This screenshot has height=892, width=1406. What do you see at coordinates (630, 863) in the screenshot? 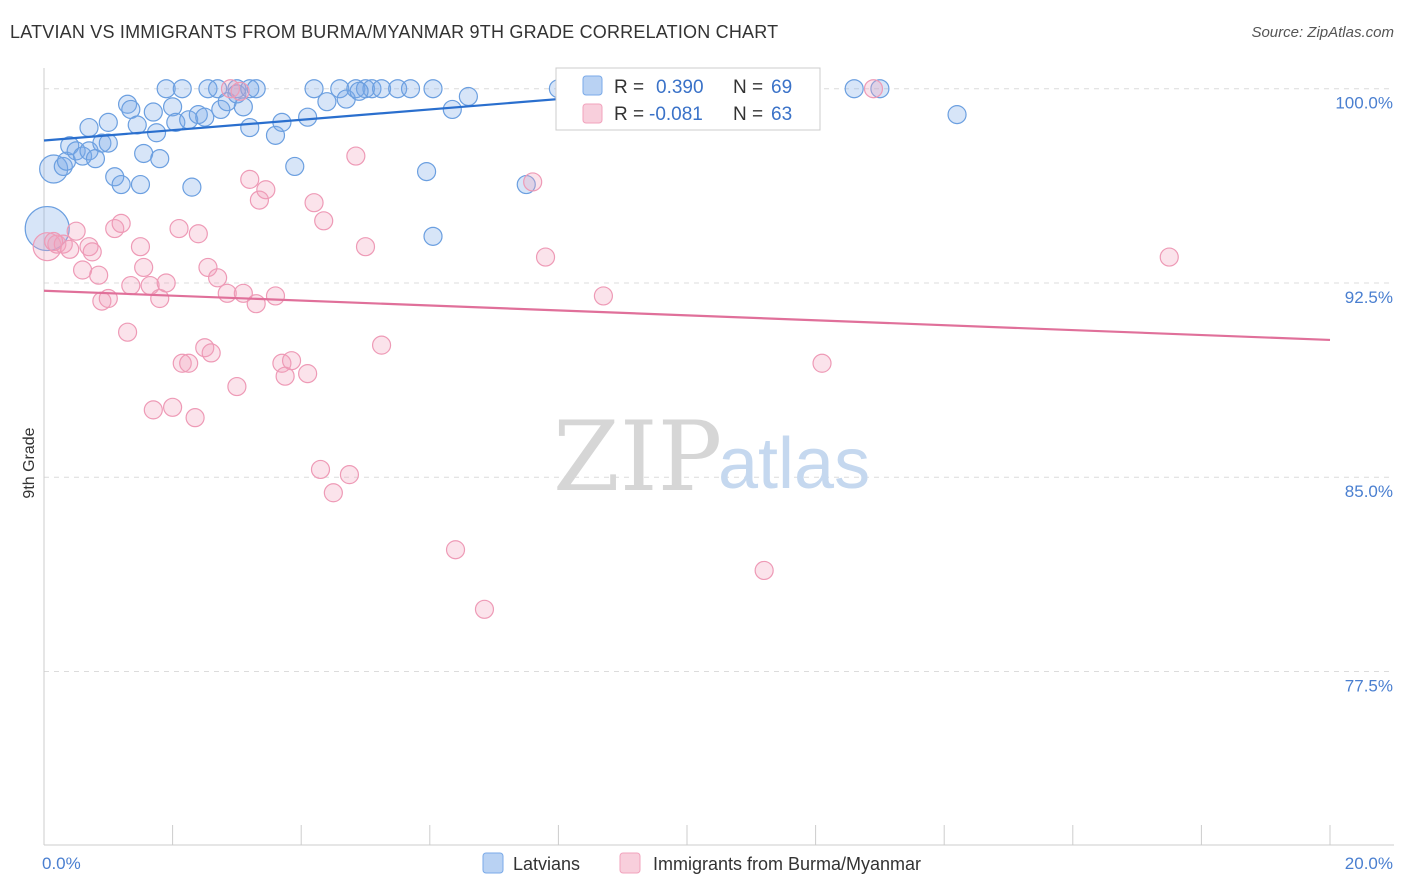
I see `bottom-legend-swatch-burma` at bounding box center [630, 863].